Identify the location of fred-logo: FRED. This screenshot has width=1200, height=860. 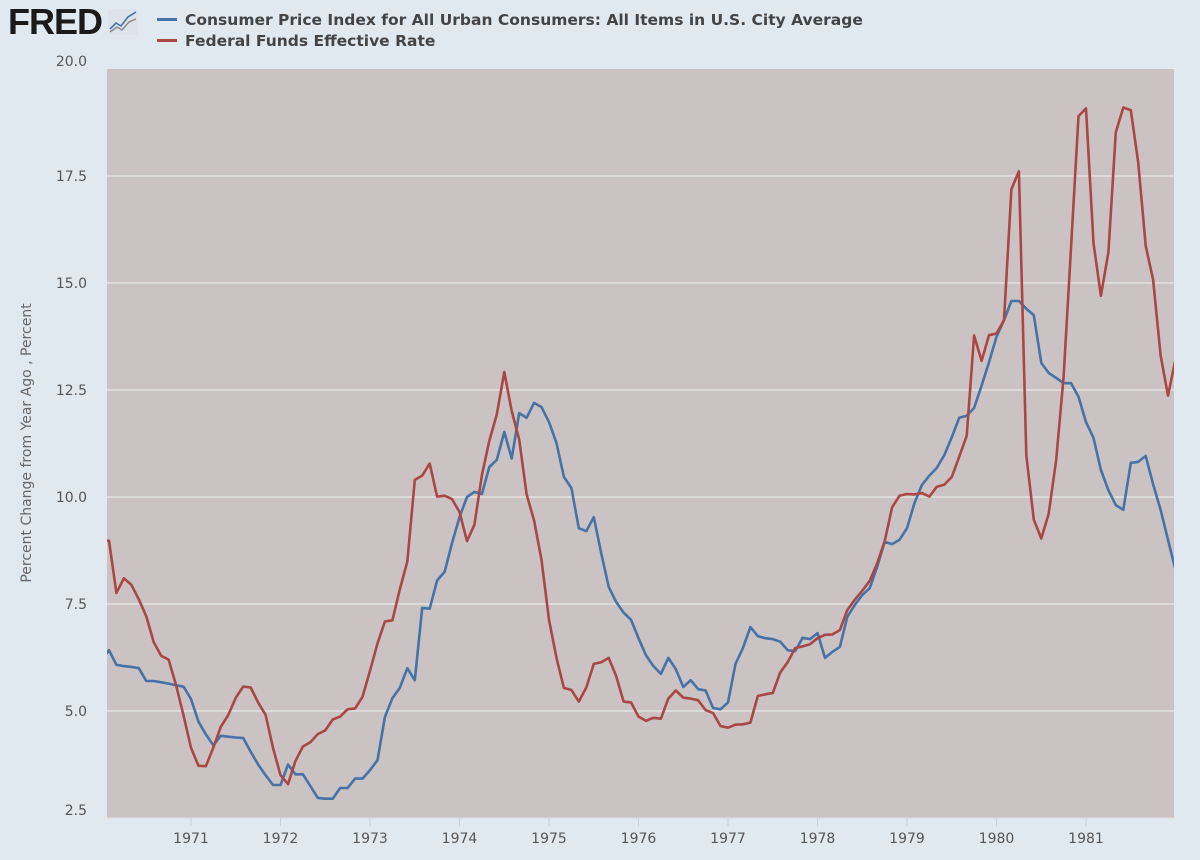
(73, 22).